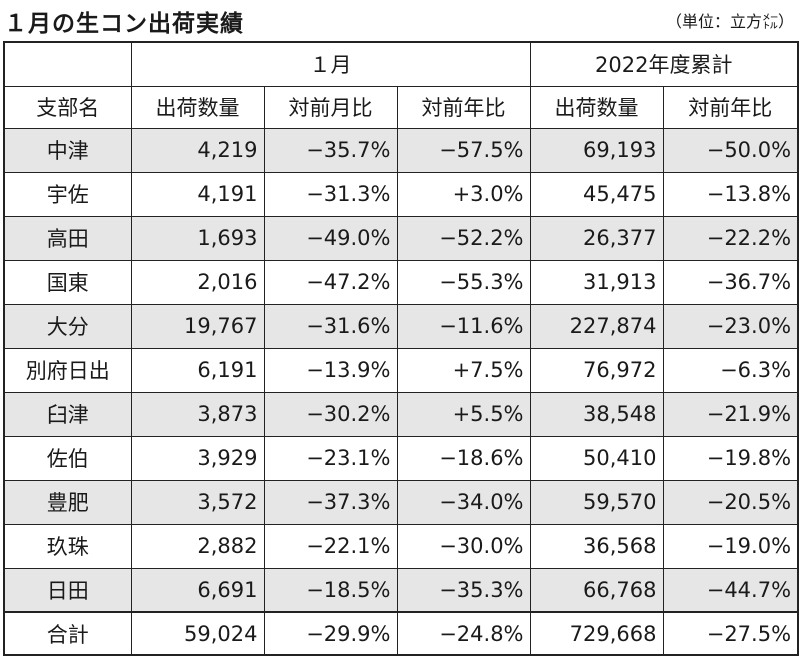  What do you see at coordinates (730, 107) in the screenshot?
I see `header-cum-prev-year: 対前年比` at bounding box center [730, 107].